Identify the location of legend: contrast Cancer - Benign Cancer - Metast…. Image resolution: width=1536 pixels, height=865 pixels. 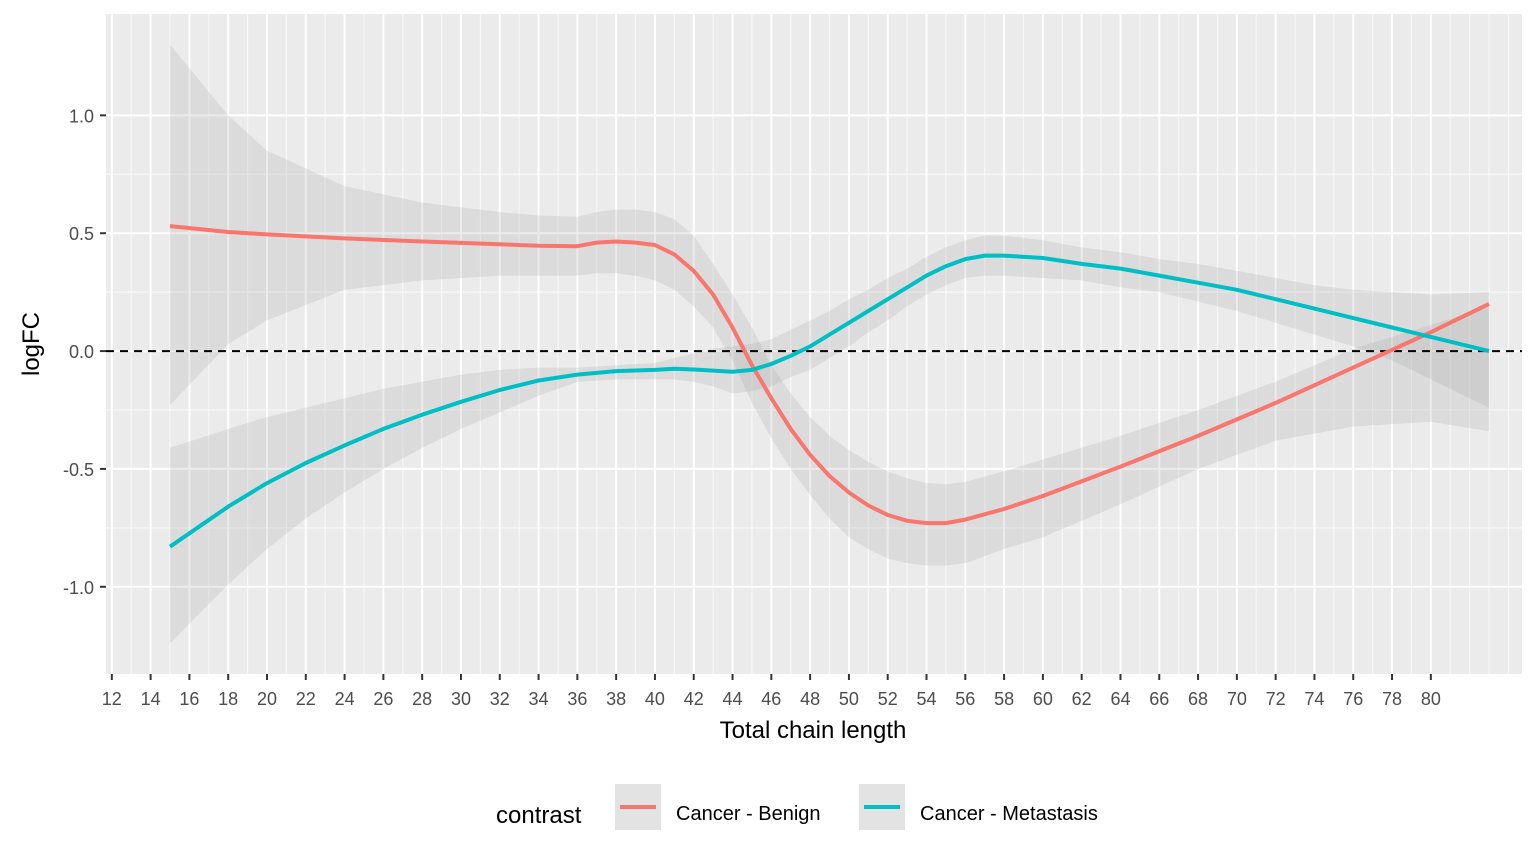
(797, 807).